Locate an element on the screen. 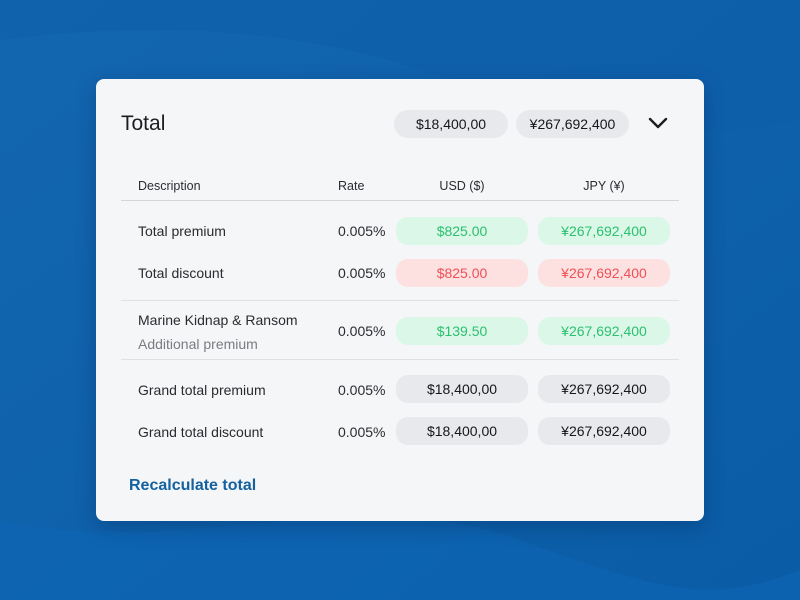 This screenshot has width=800, height=600. column-header-usd: USD ($) is located at coordinates (462, 186).